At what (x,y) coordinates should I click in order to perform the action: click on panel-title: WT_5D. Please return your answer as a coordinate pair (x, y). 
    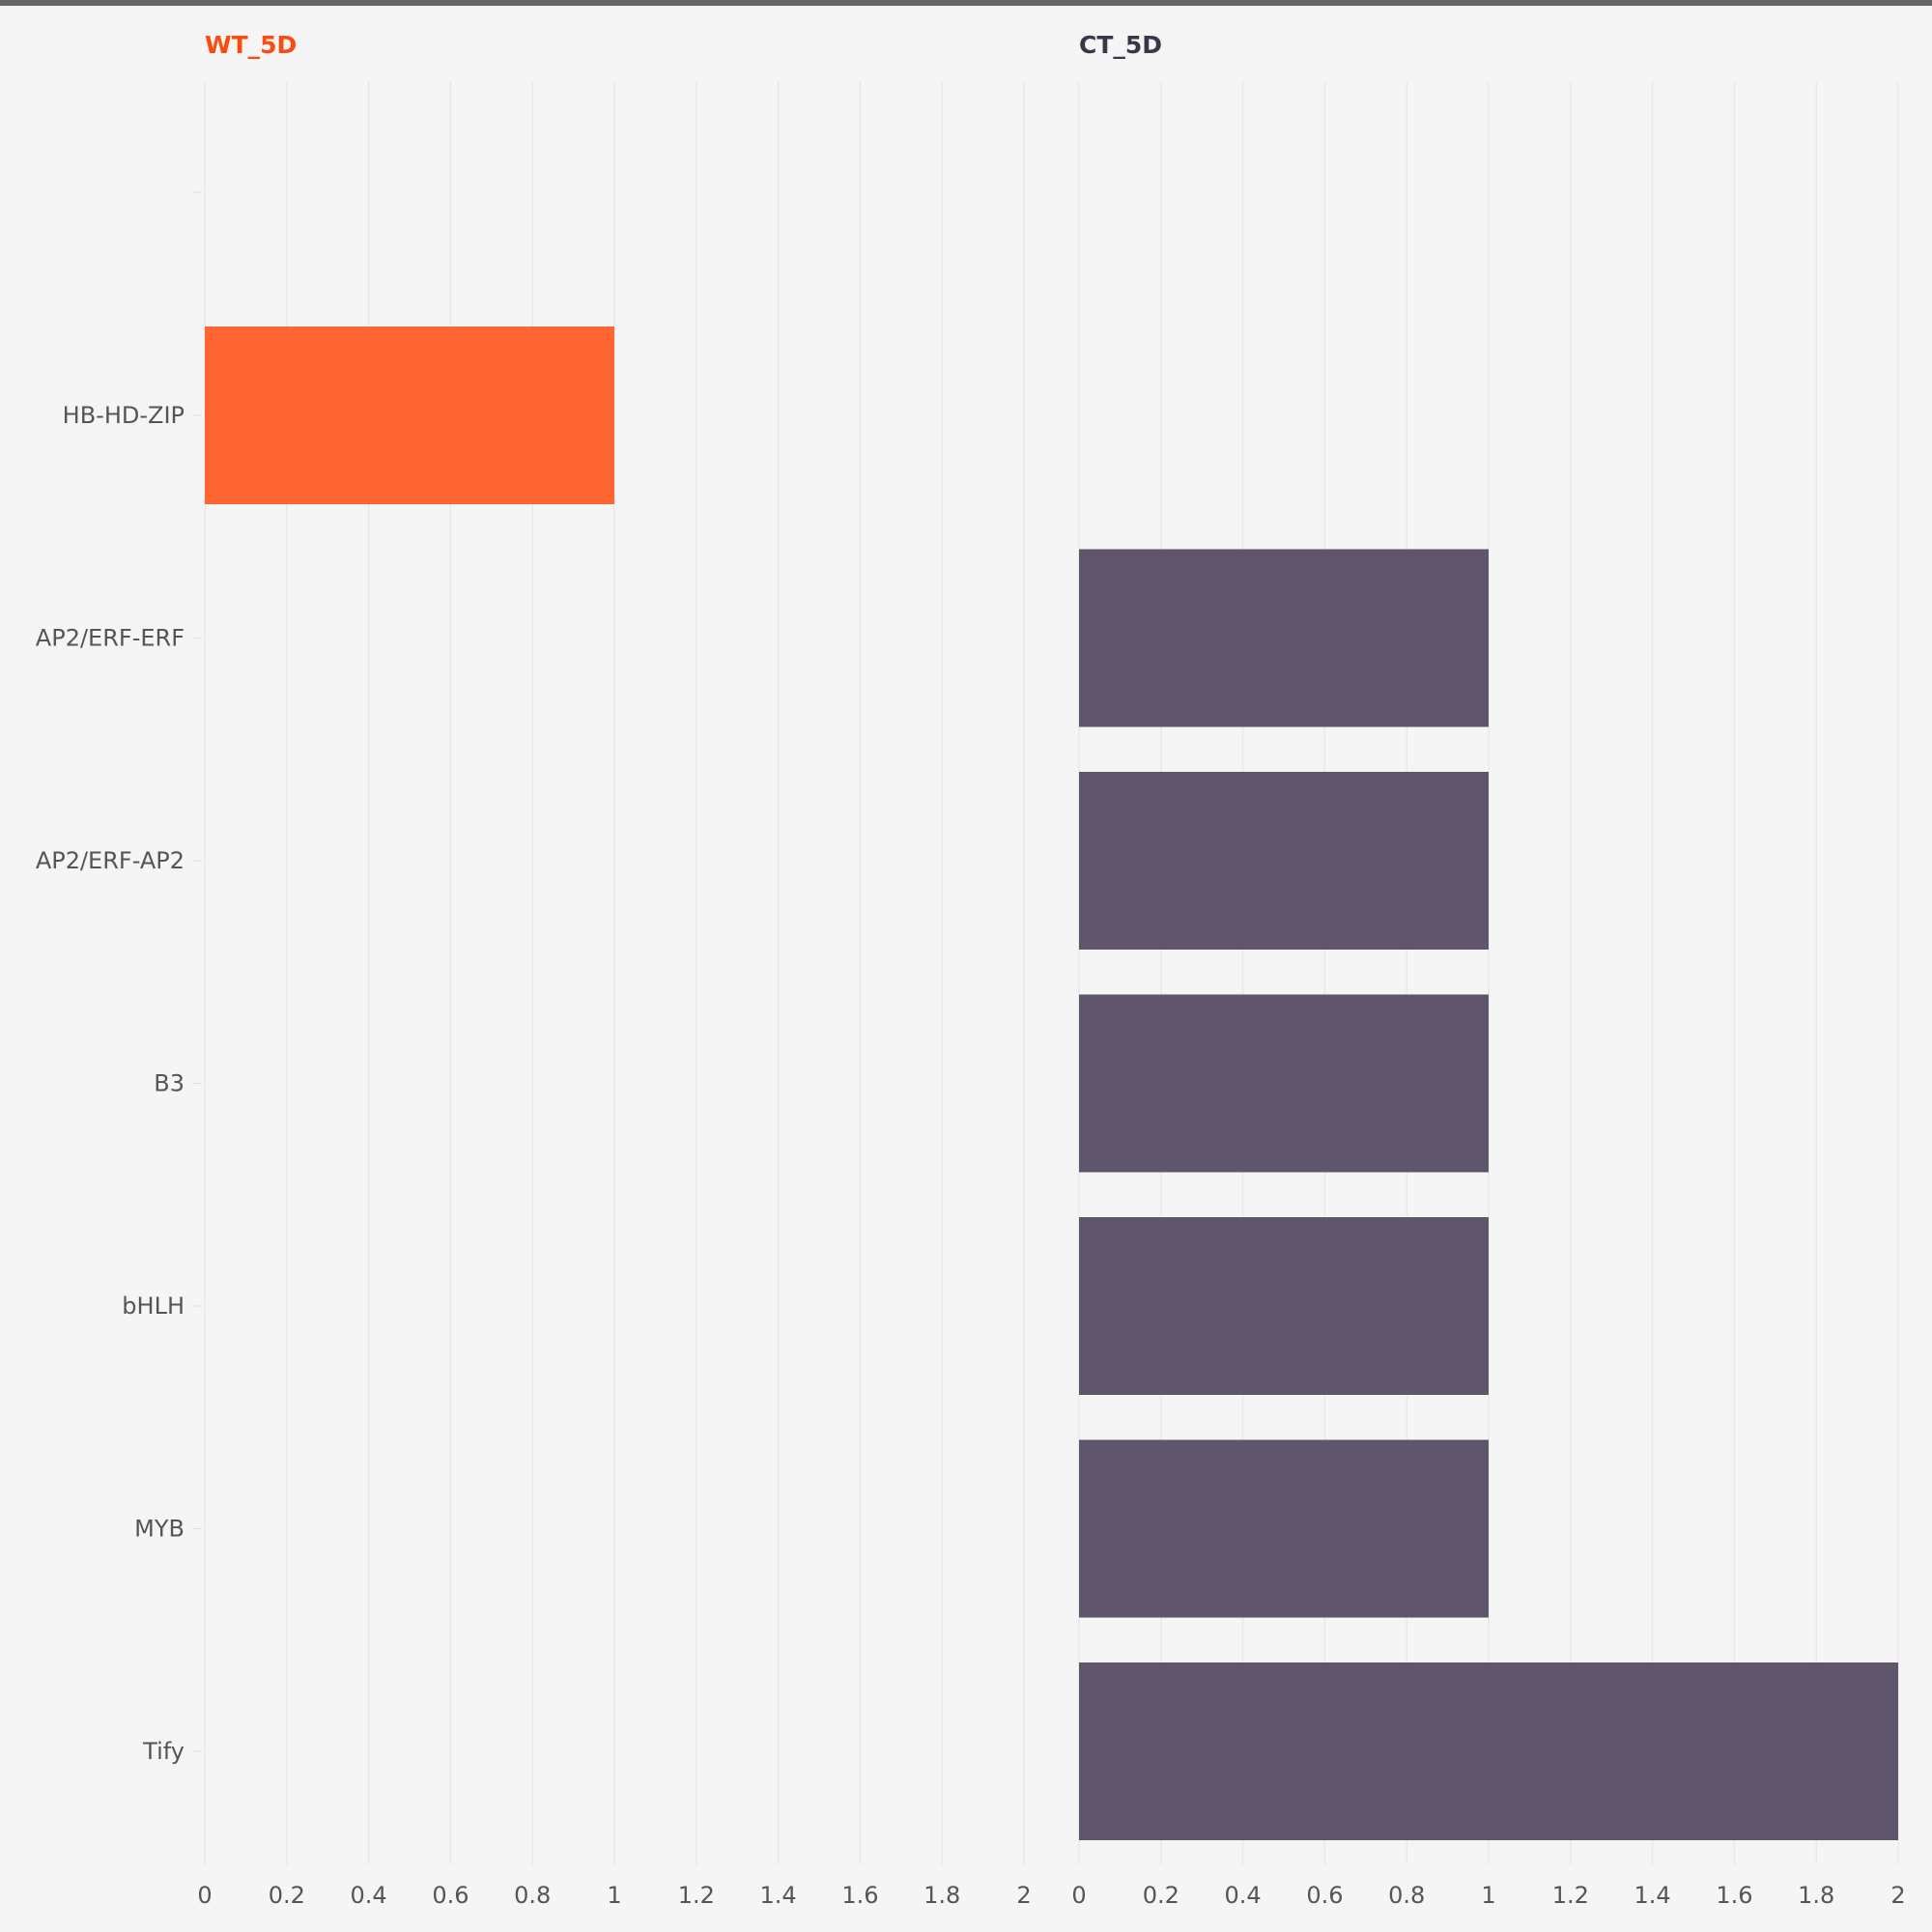
    Looking at the image, I should click on (251, 45).